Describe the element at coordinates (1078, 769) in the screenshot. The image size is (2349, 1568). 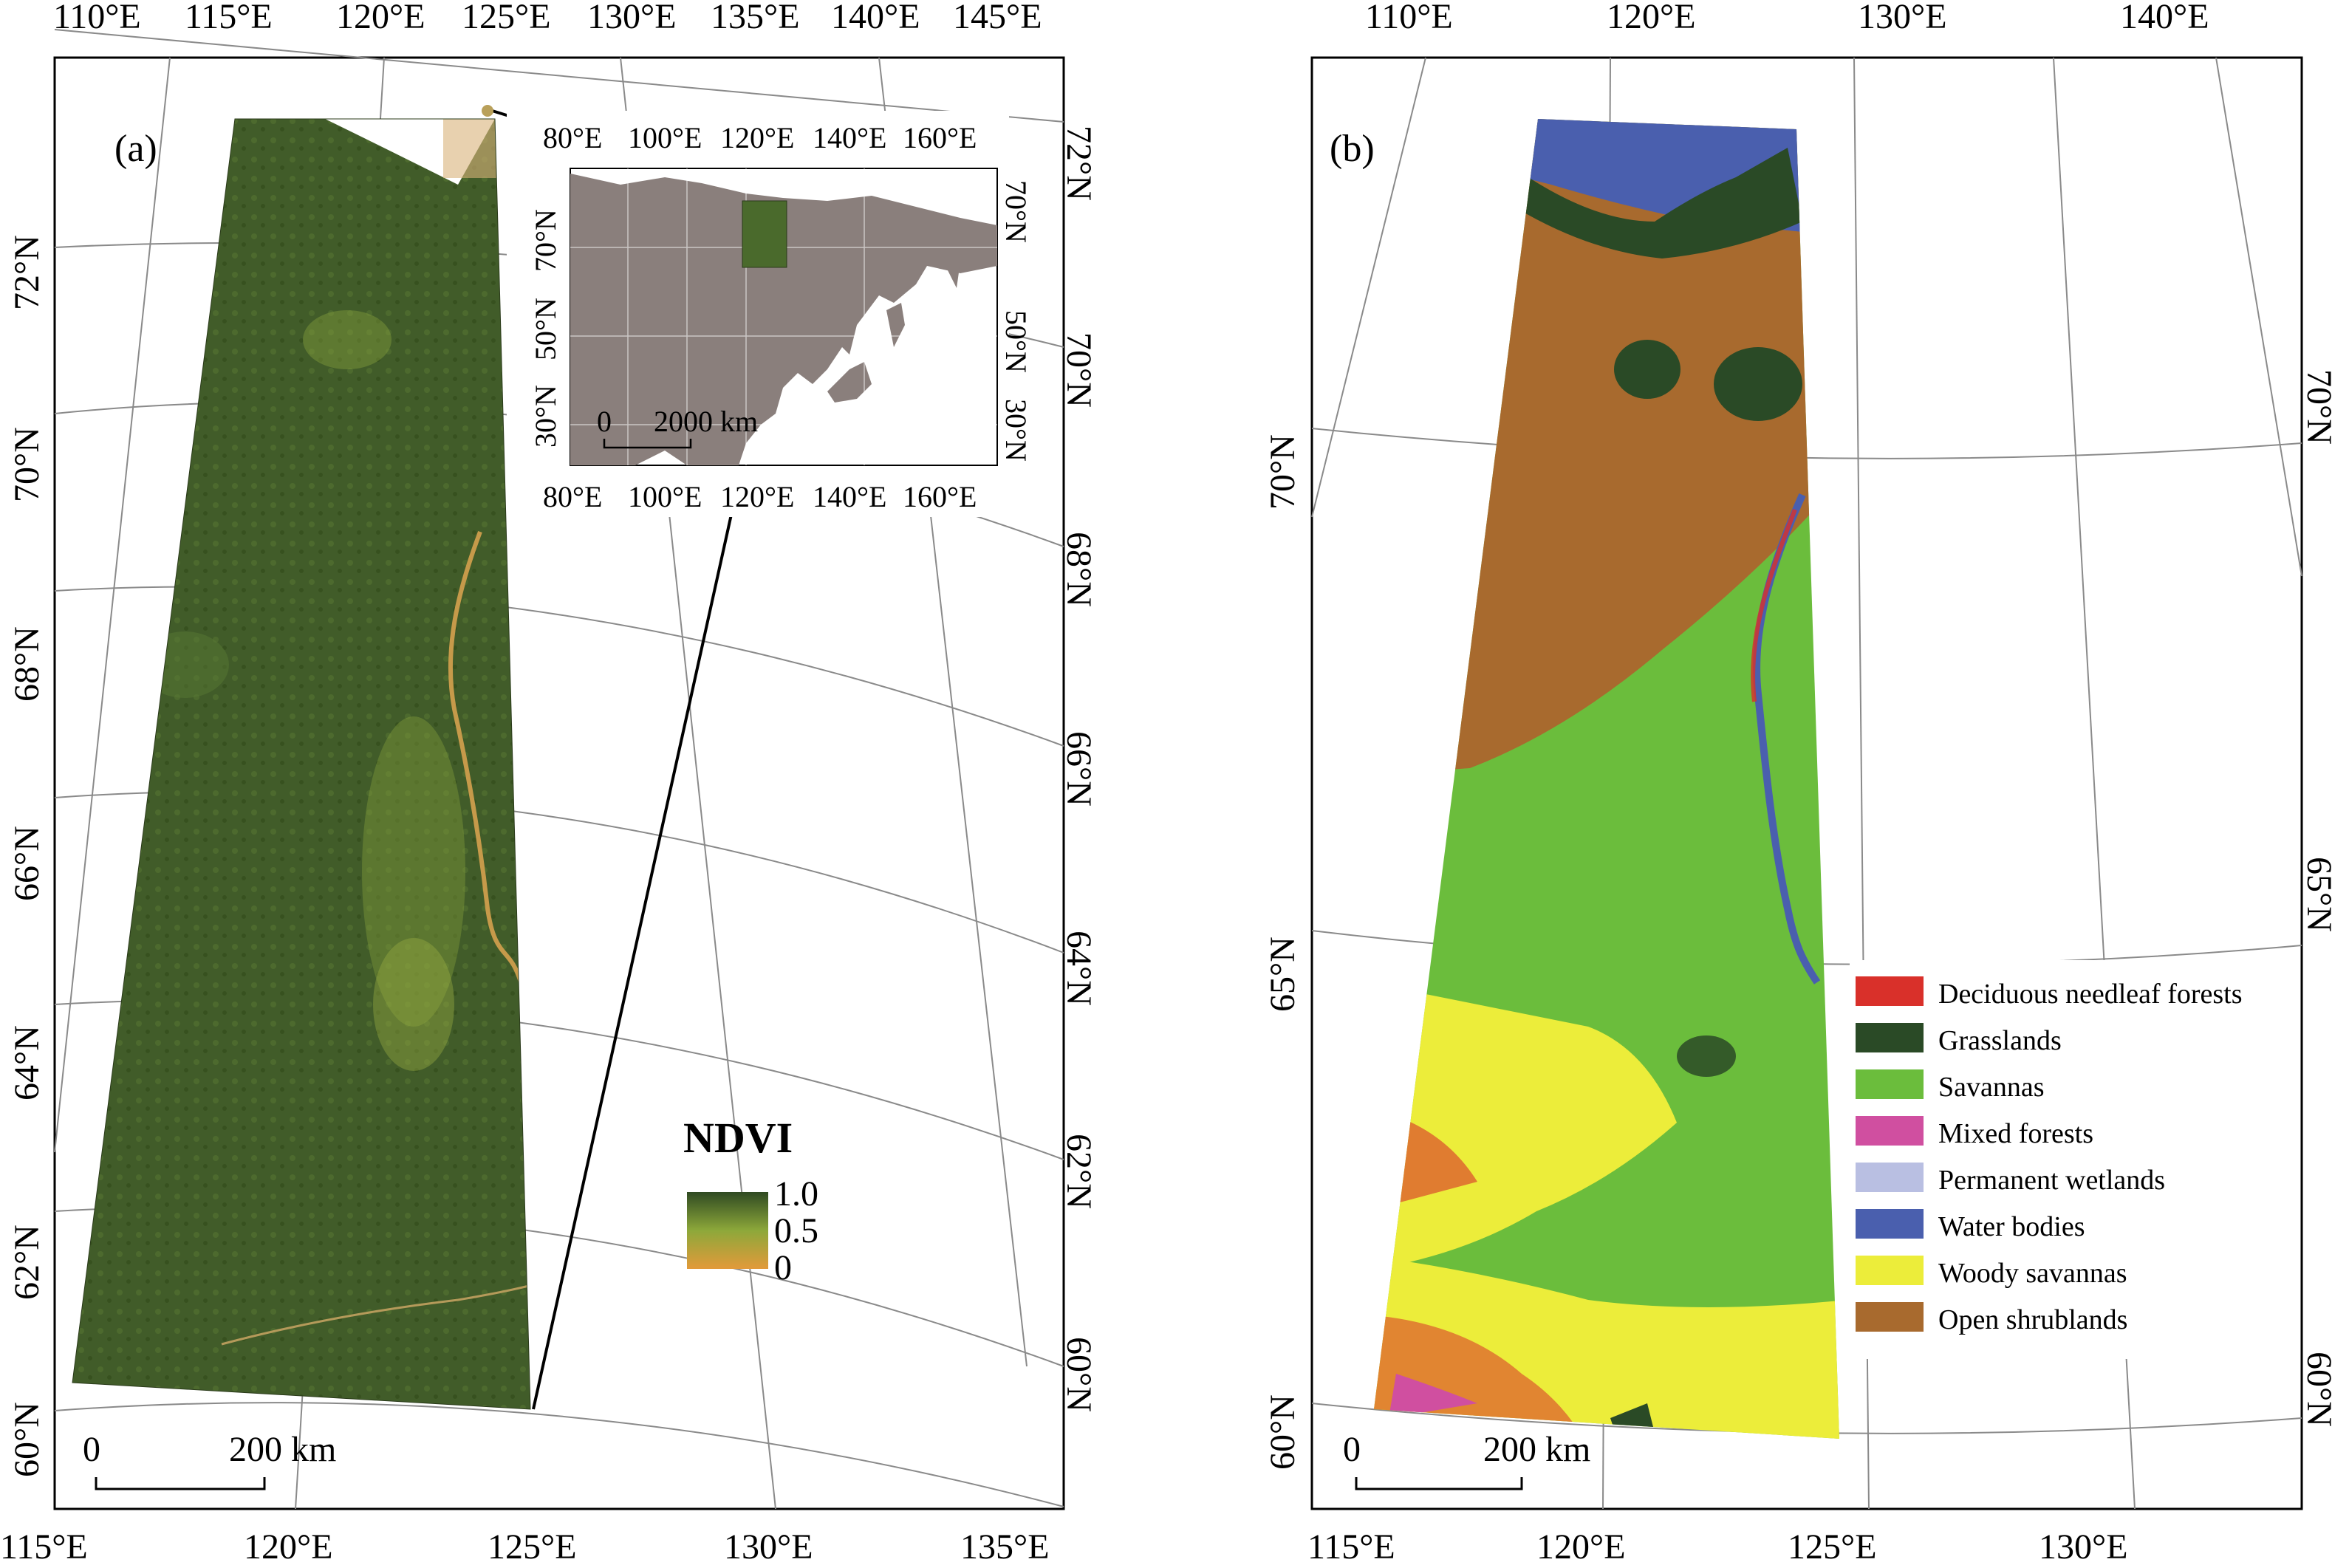
I see `a-right-lat-4: 66°N` at that location.